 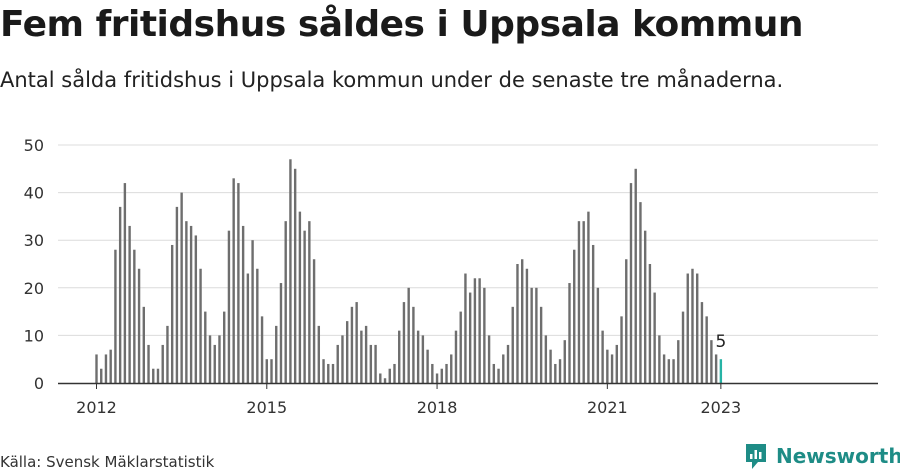 What do you see at coordinates (607, 407) in the screenshot?
I see `x-tick-label: 2021` at bounding box center [607, 407].